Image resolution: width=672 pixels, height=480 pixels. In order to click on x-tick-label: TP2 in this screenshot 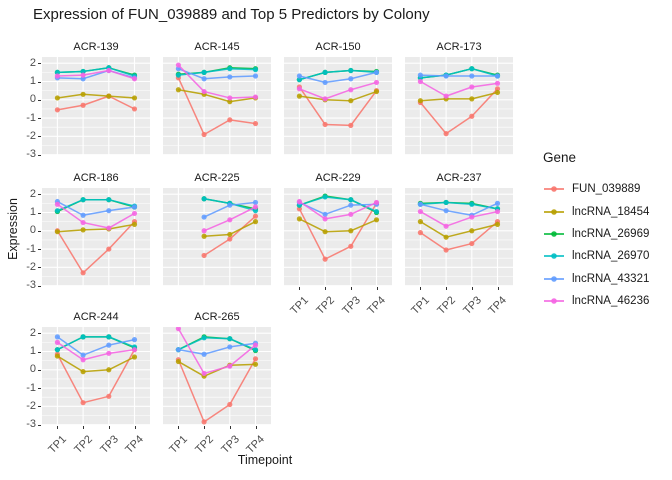, I will do `click(83, 445)`.